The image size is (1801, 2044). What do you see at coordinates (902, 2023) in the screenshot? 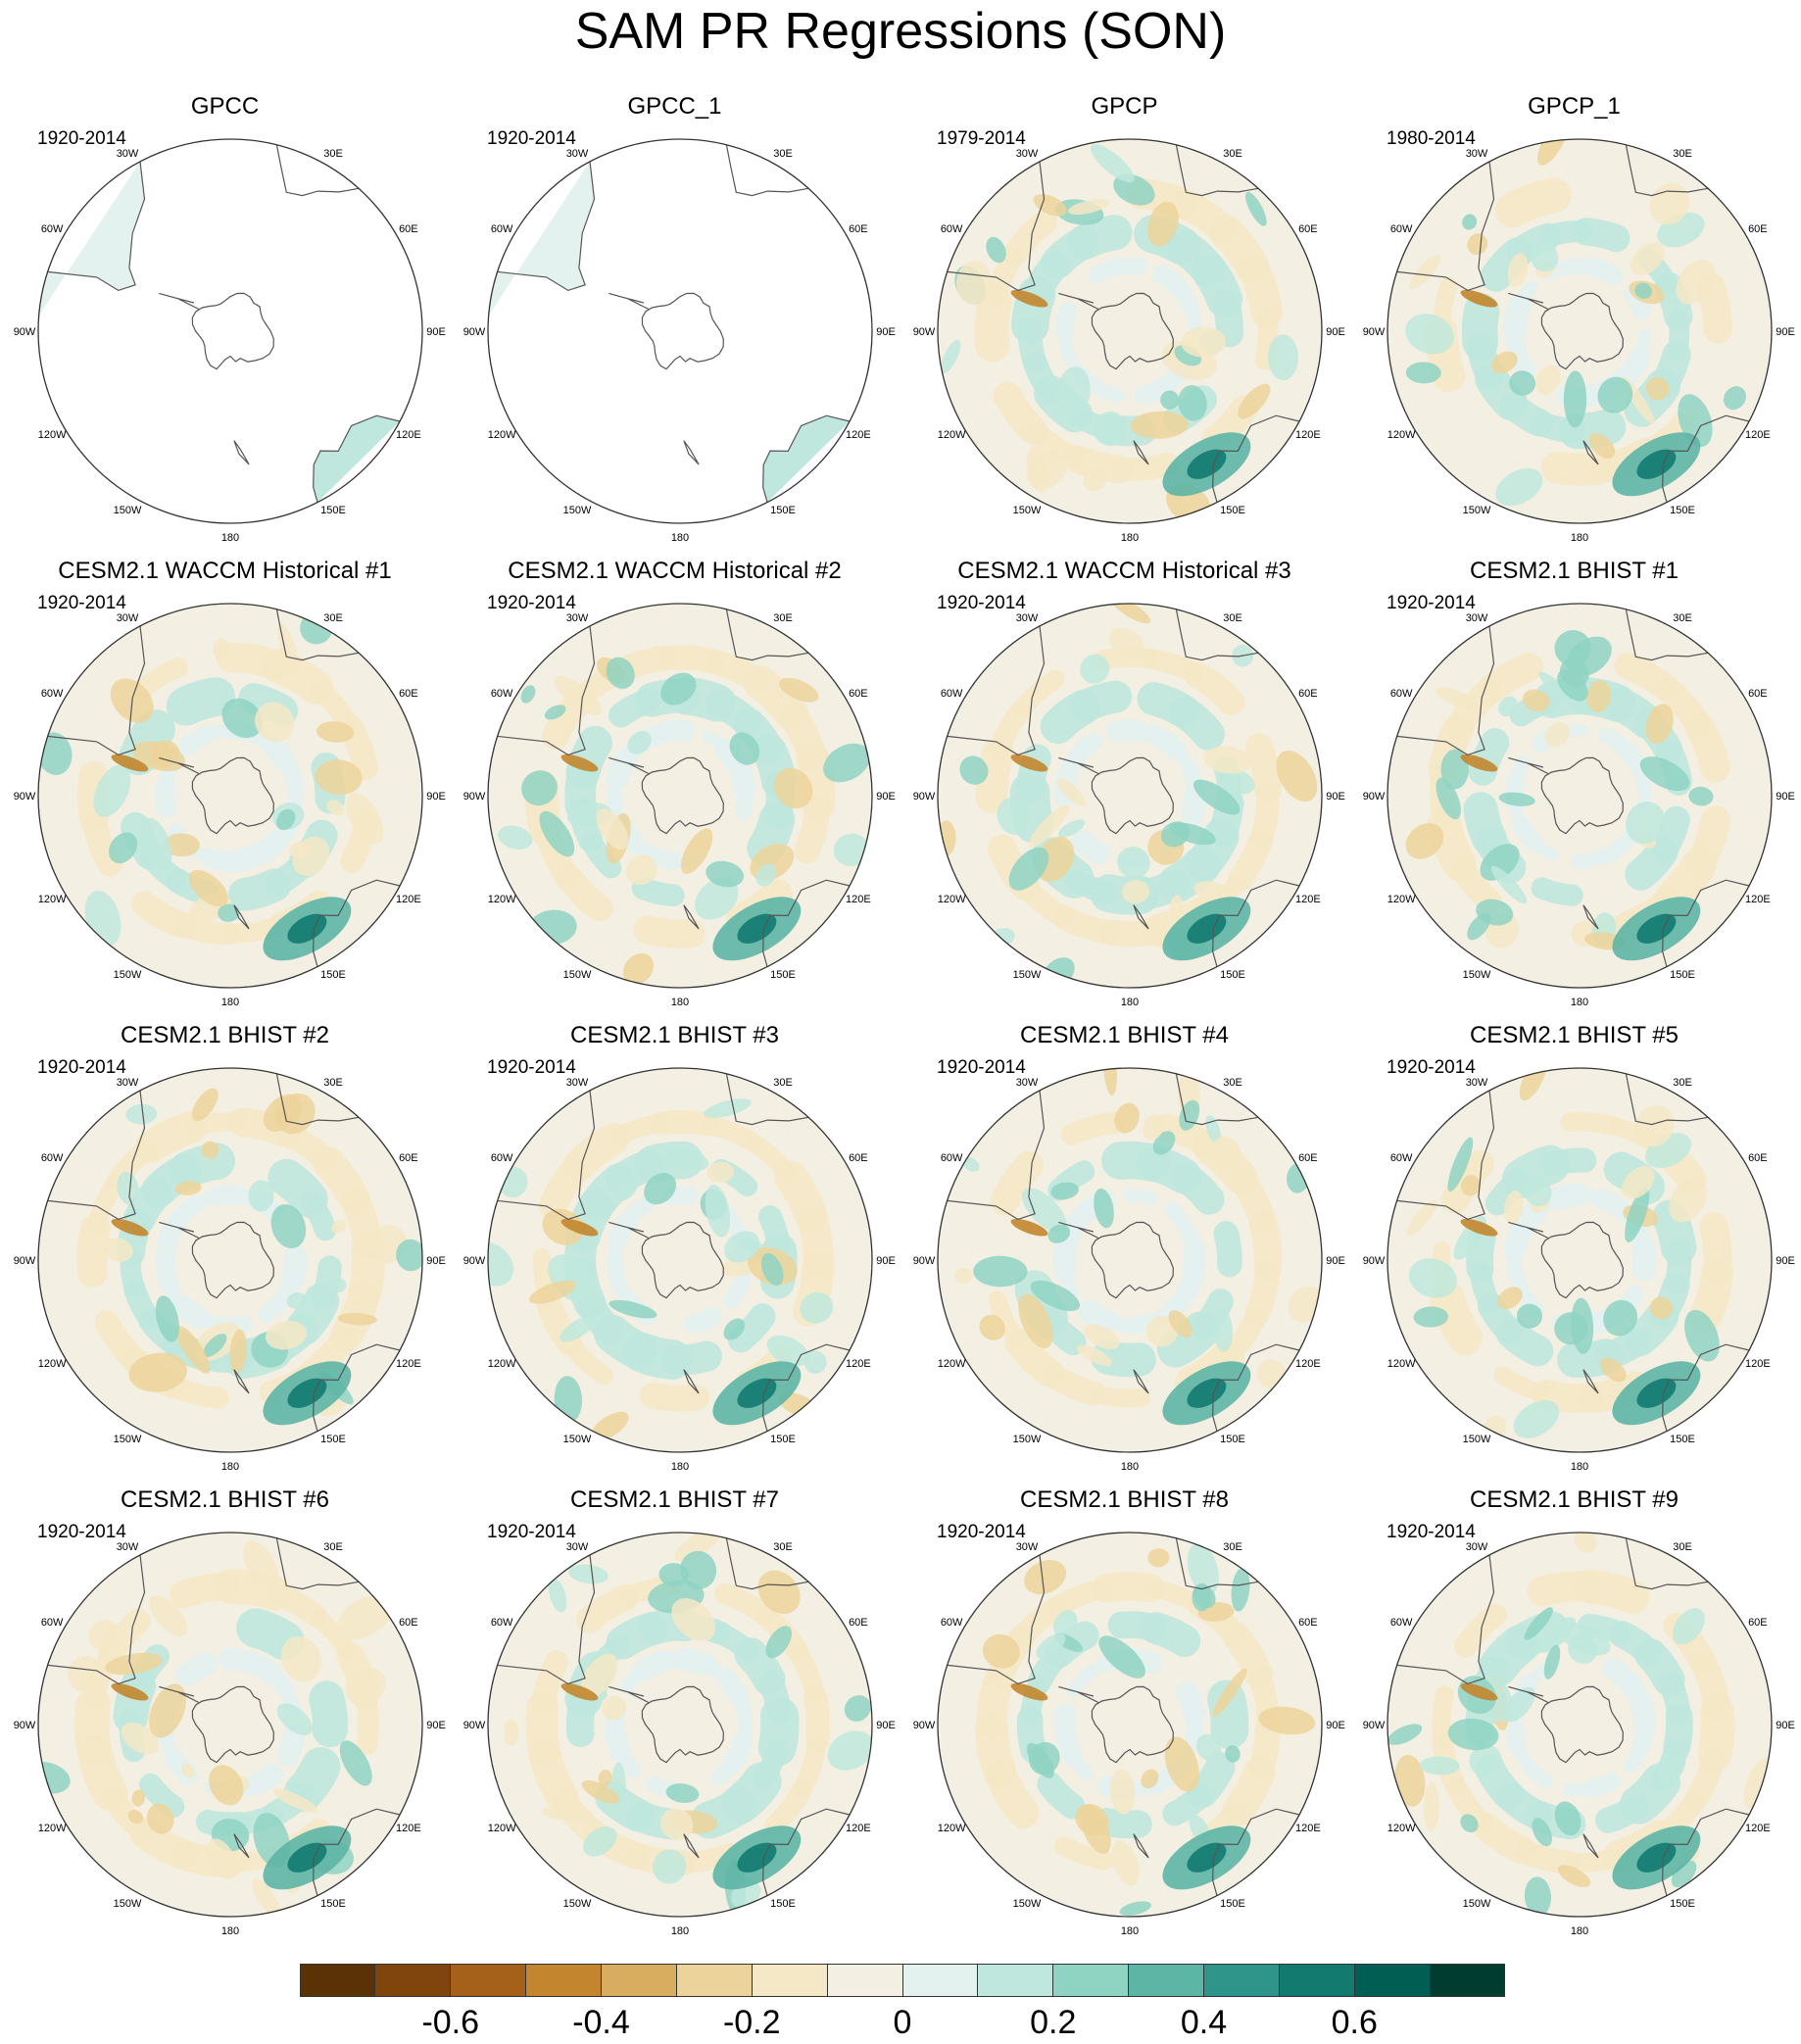
I see `colorbar-tick-label: 0` at bounding box center [902, 2023].